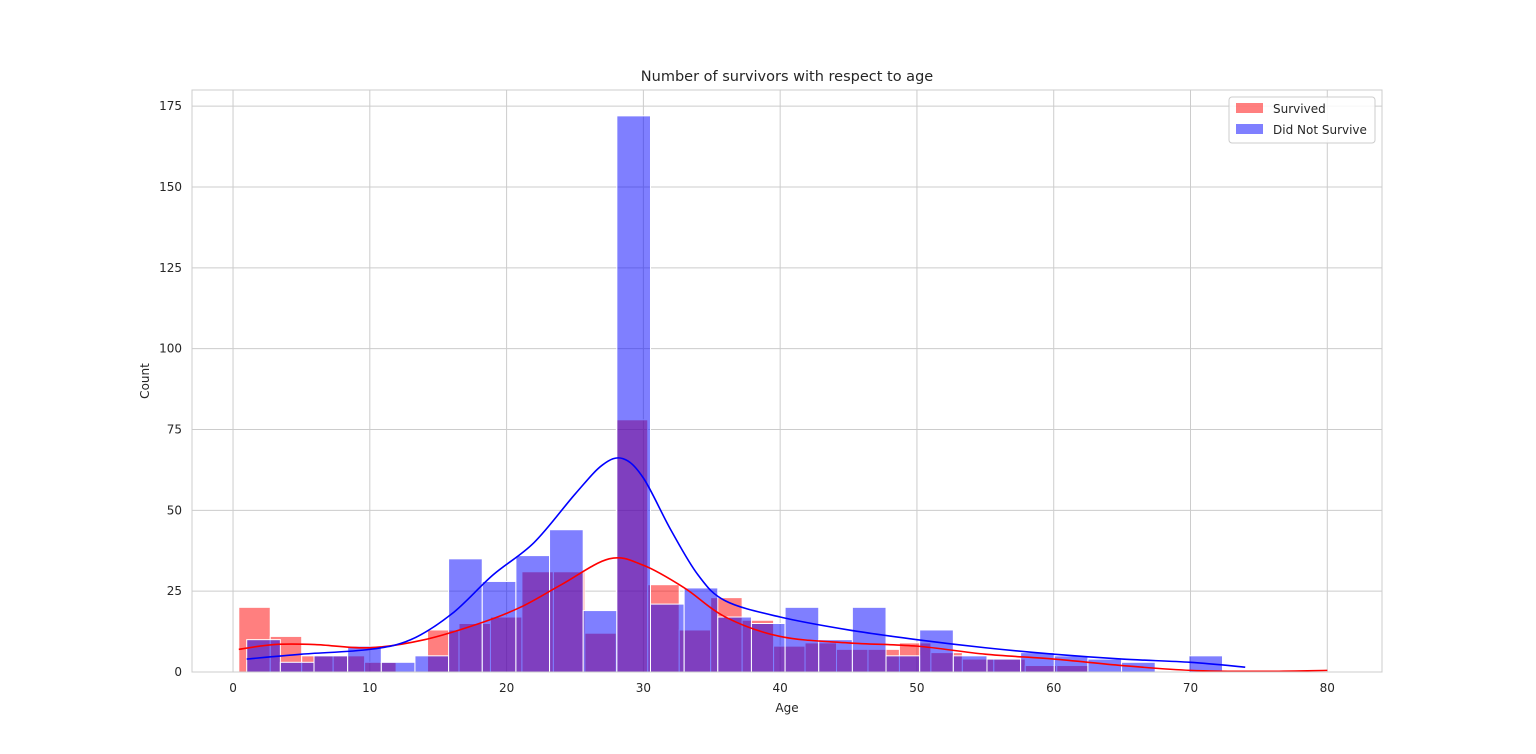 Image resolution: width=1536 pixels, height=754 pixels. What do you see at coordinates (170, 268) in the screenshot?
I see `y-tick-label: 125` at bounding box center [170, 268].